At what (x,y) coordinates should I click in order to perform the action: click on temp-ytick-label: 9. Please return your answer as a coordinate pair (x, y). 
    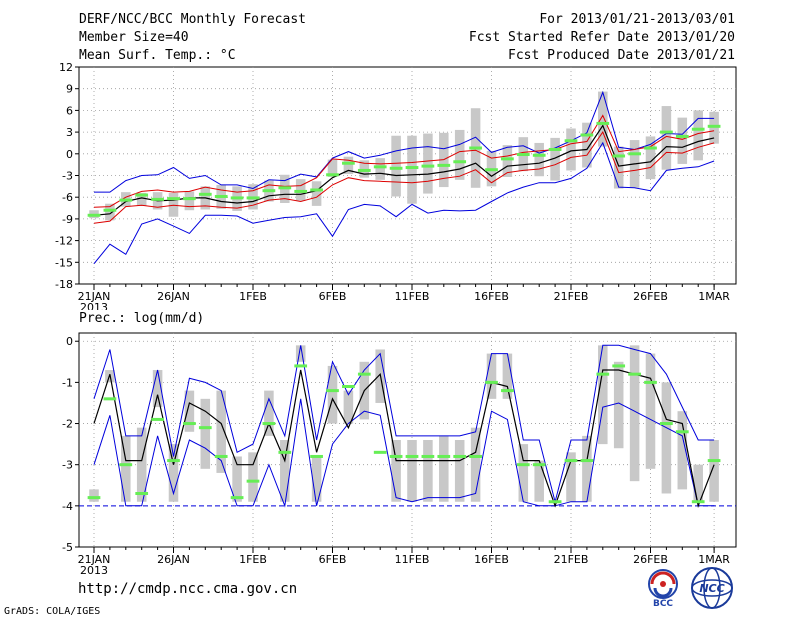
    Looking at the image, I should click on (69, 89).